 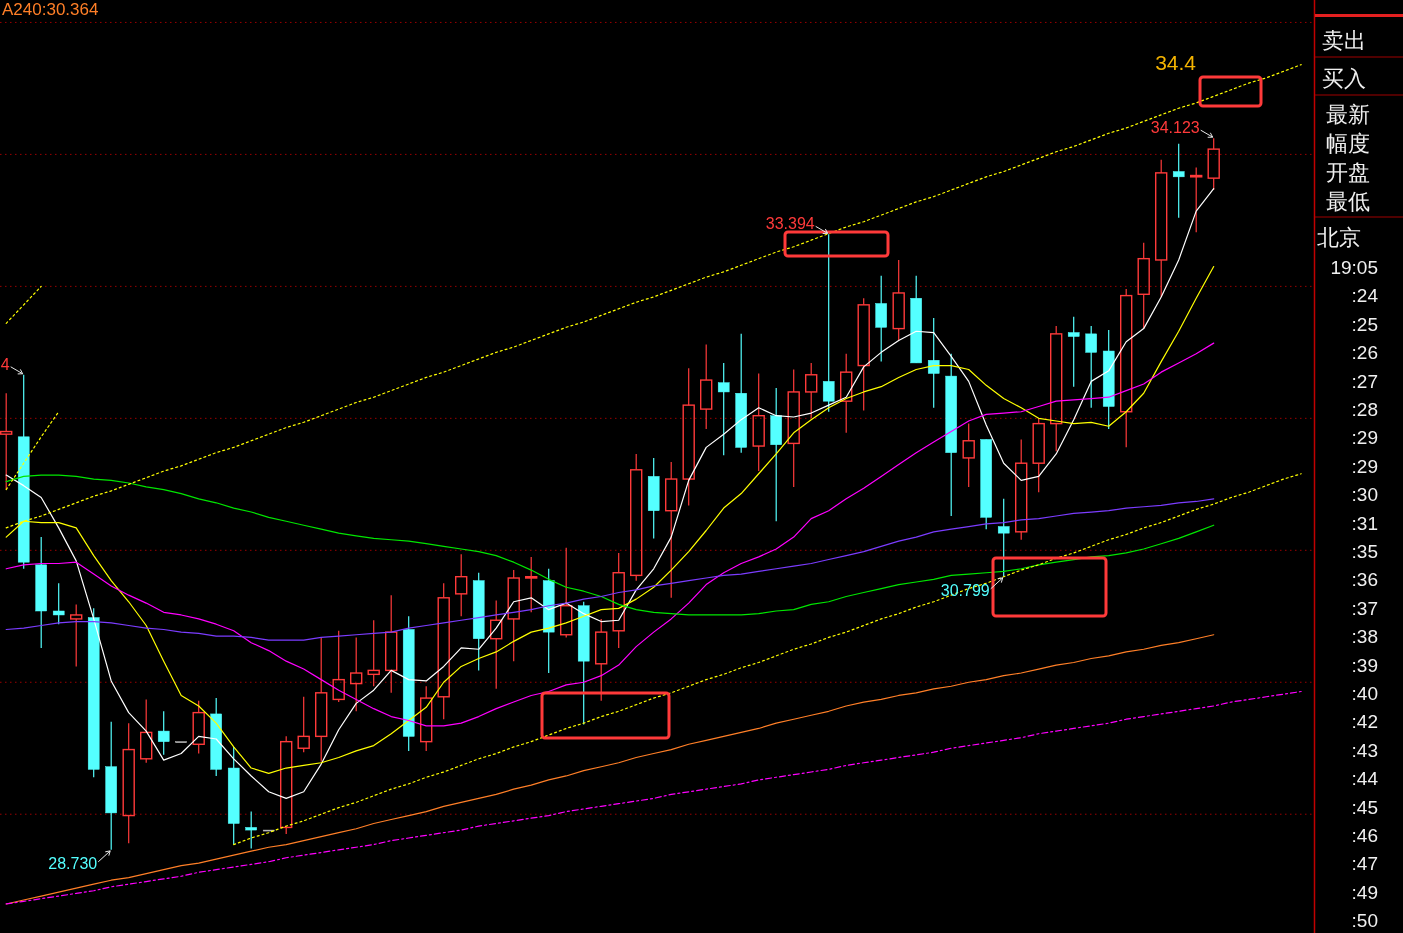 I want to click on text: :47, so click(x=1364, y=864).